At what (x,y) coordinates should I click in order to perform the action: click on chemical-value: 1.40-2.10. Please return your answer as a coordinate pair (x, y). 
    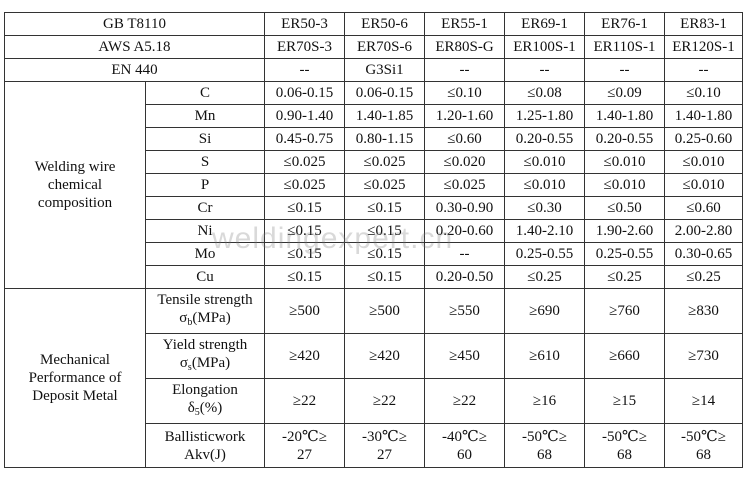
    Looking at the image, I should click on (544, 231).